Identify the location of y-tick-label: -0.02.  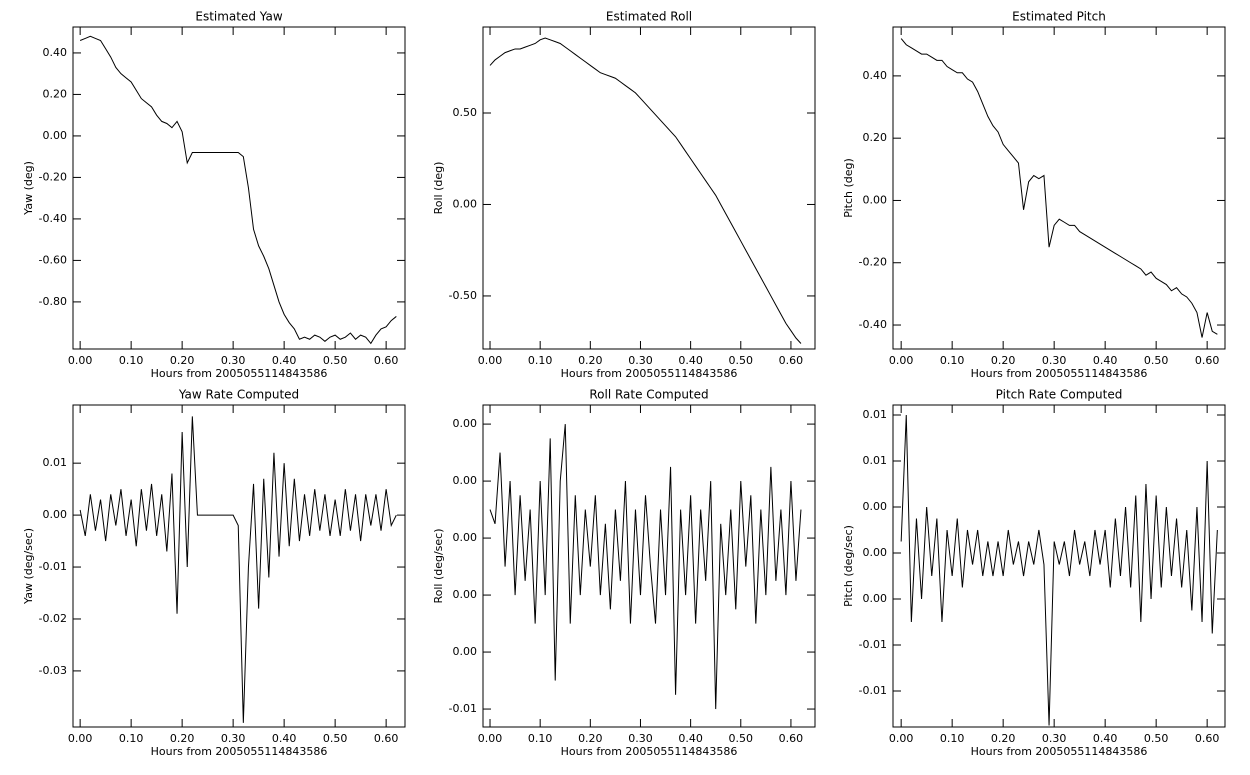
(53, 618).